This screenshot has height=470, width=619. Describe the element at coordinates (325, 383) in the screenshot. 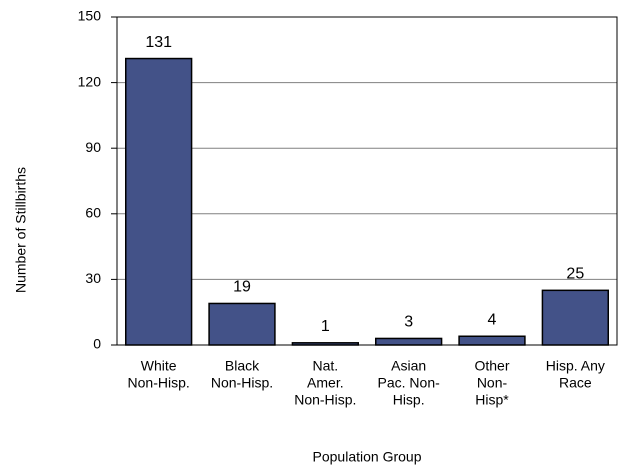

I see `x-tick-label: Amer.` at that location.